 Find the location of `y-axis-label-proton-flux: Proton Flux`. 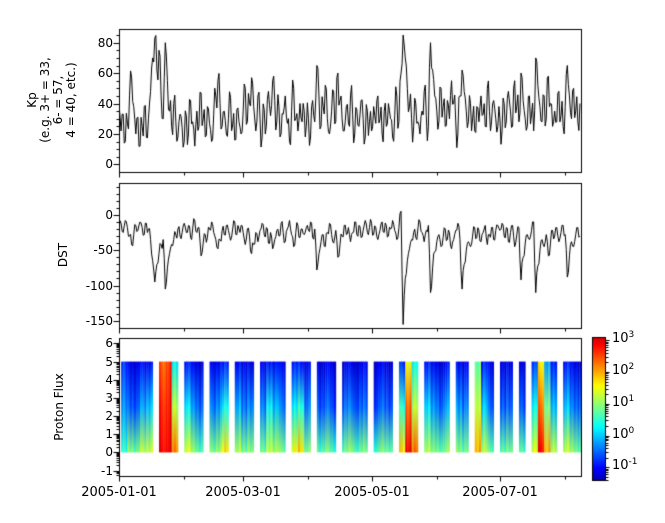

y-axis-label-proton-flux: Proton Flux is located at coordinates (59, 407).